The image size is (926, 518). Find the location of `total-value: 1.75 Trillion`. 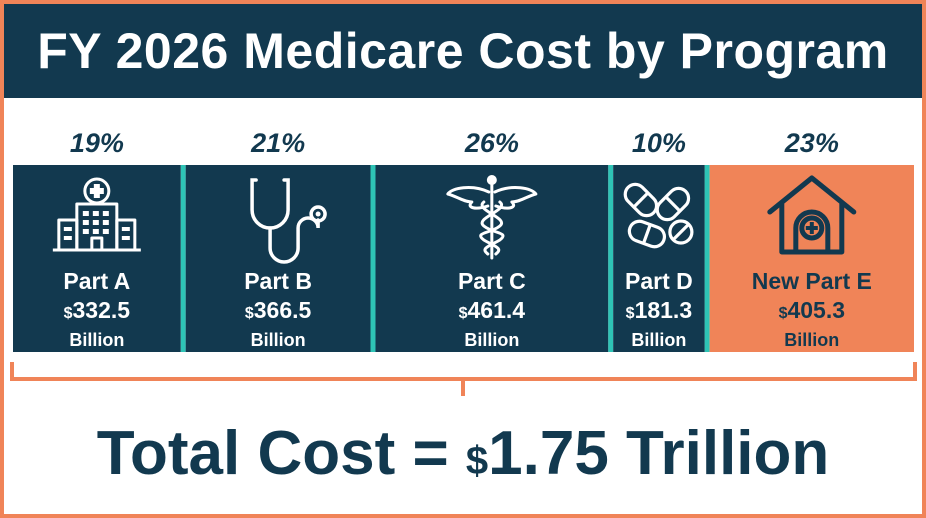

total-value: 1.75 Trillion is located at coordinates (659, 453).